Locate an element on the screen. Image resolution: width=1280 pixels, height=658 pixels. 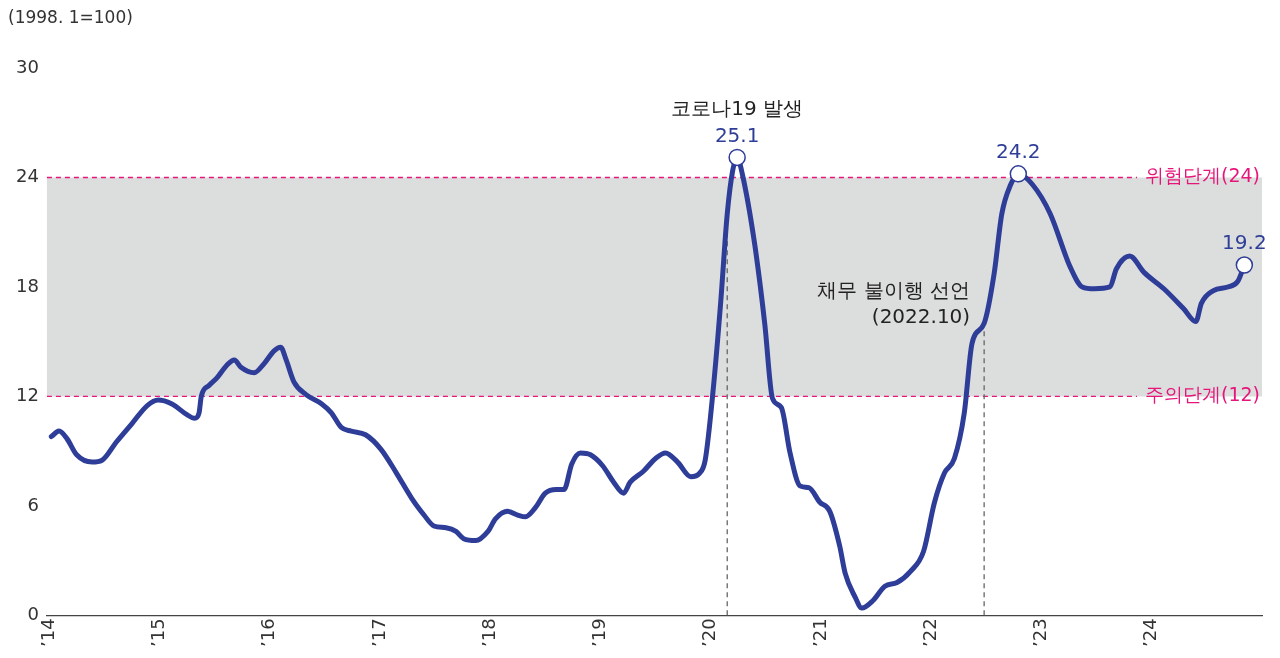
y-tick-label: 24 is located at coordinates (27, 176).